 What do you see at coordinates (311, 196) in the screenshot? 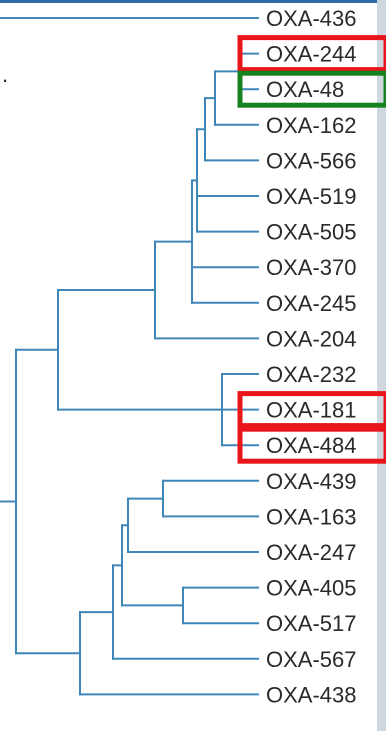
I see `leaf-label-oxa-519: OXA-519` at bounding box center [311, 196].